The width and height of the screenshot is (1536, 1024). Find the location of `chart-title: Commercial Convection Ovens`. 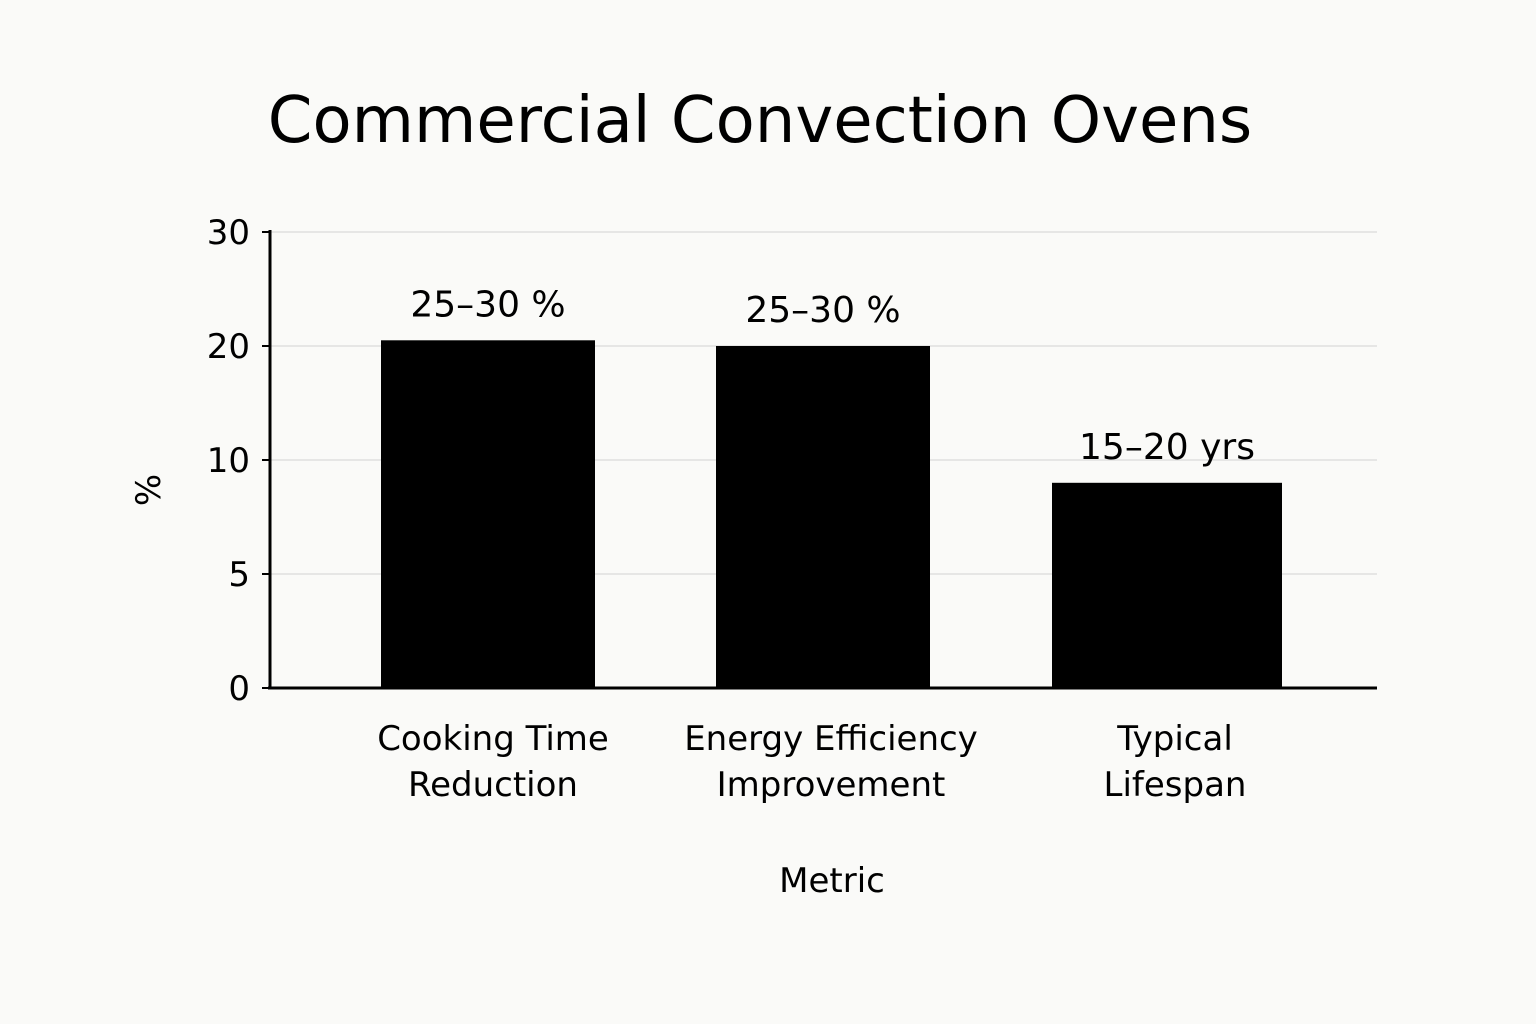

chart-title: Commercial Convection Ovens is located at coordinates (760, 121).